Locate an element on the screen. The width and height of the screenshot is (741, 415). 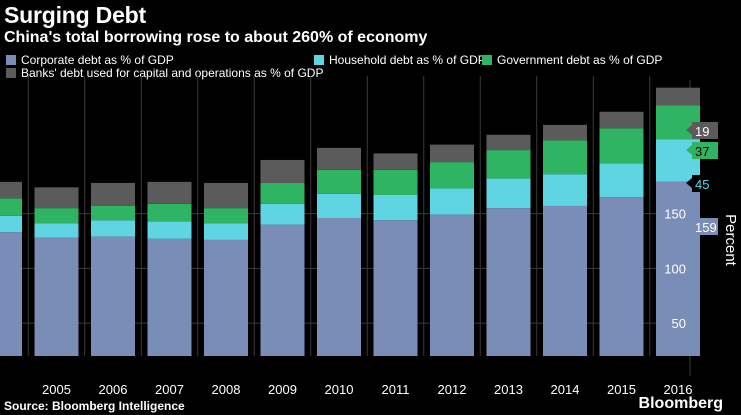
y-tick-label: 150 is located at coordinates (675, 214).